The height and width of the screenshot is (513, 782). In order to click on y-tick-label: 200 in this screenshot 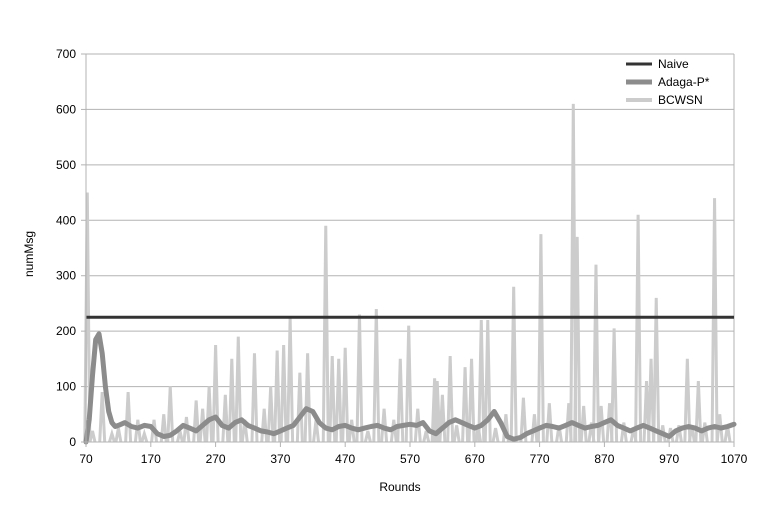, I will do `click(66, 331)`.